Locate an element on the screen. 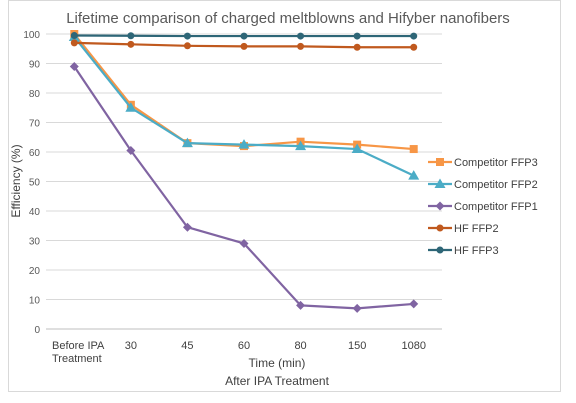  x-tick-labels: Before IPA Treatment 30 45 60 80 150 1080 is located at coordinates (239, 352).